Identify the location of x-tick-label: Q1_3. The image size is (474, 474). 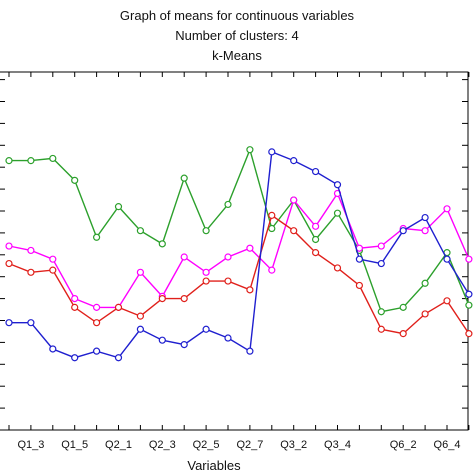
(30, 445).